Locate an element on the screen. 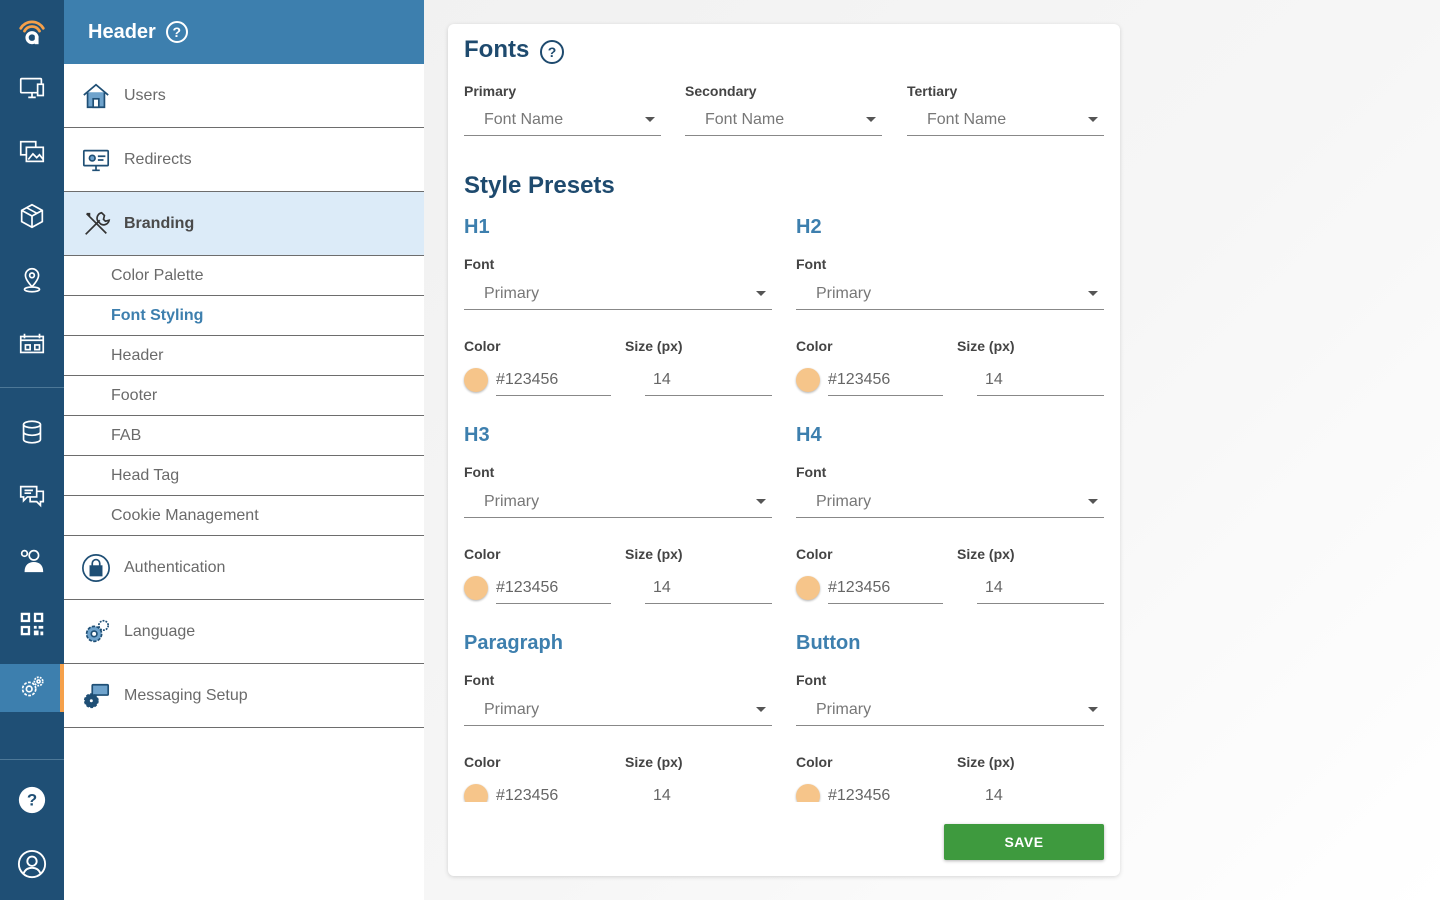 The width and height of the screenshot is (1440, 900). primary-font-select: Font Name is located at coordinates (562, 120).